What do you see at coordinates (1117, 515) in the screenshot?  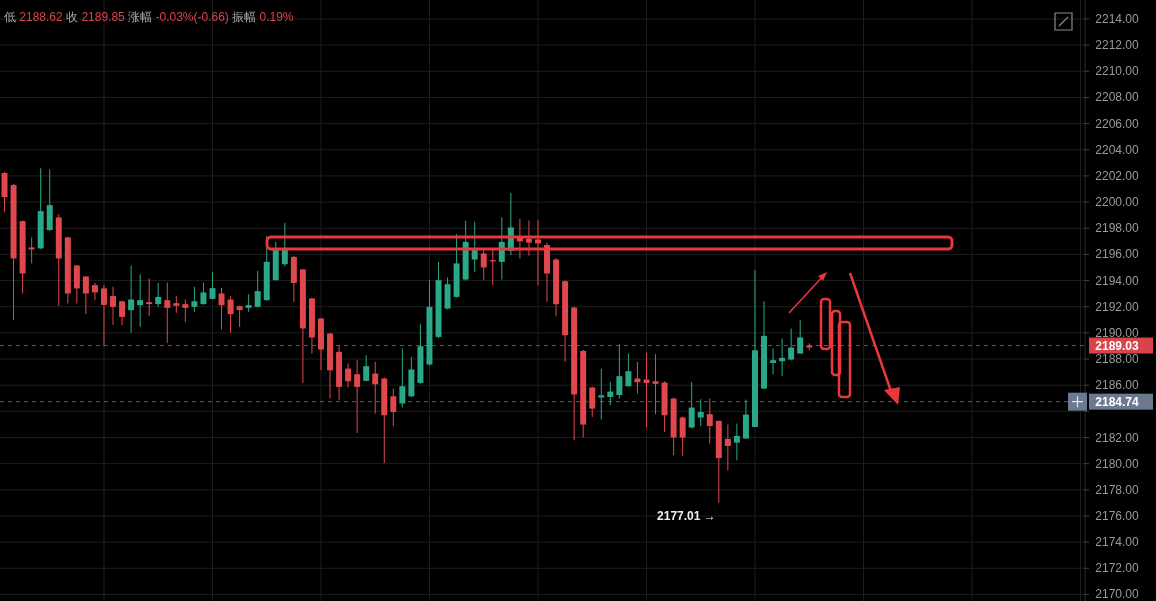 I see `y-tick-label: 2176.00` at bounding box center [1117, 515].